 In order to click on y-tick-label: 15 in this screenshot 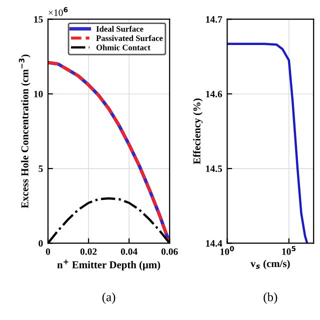, I will do `click(38, 19)`.